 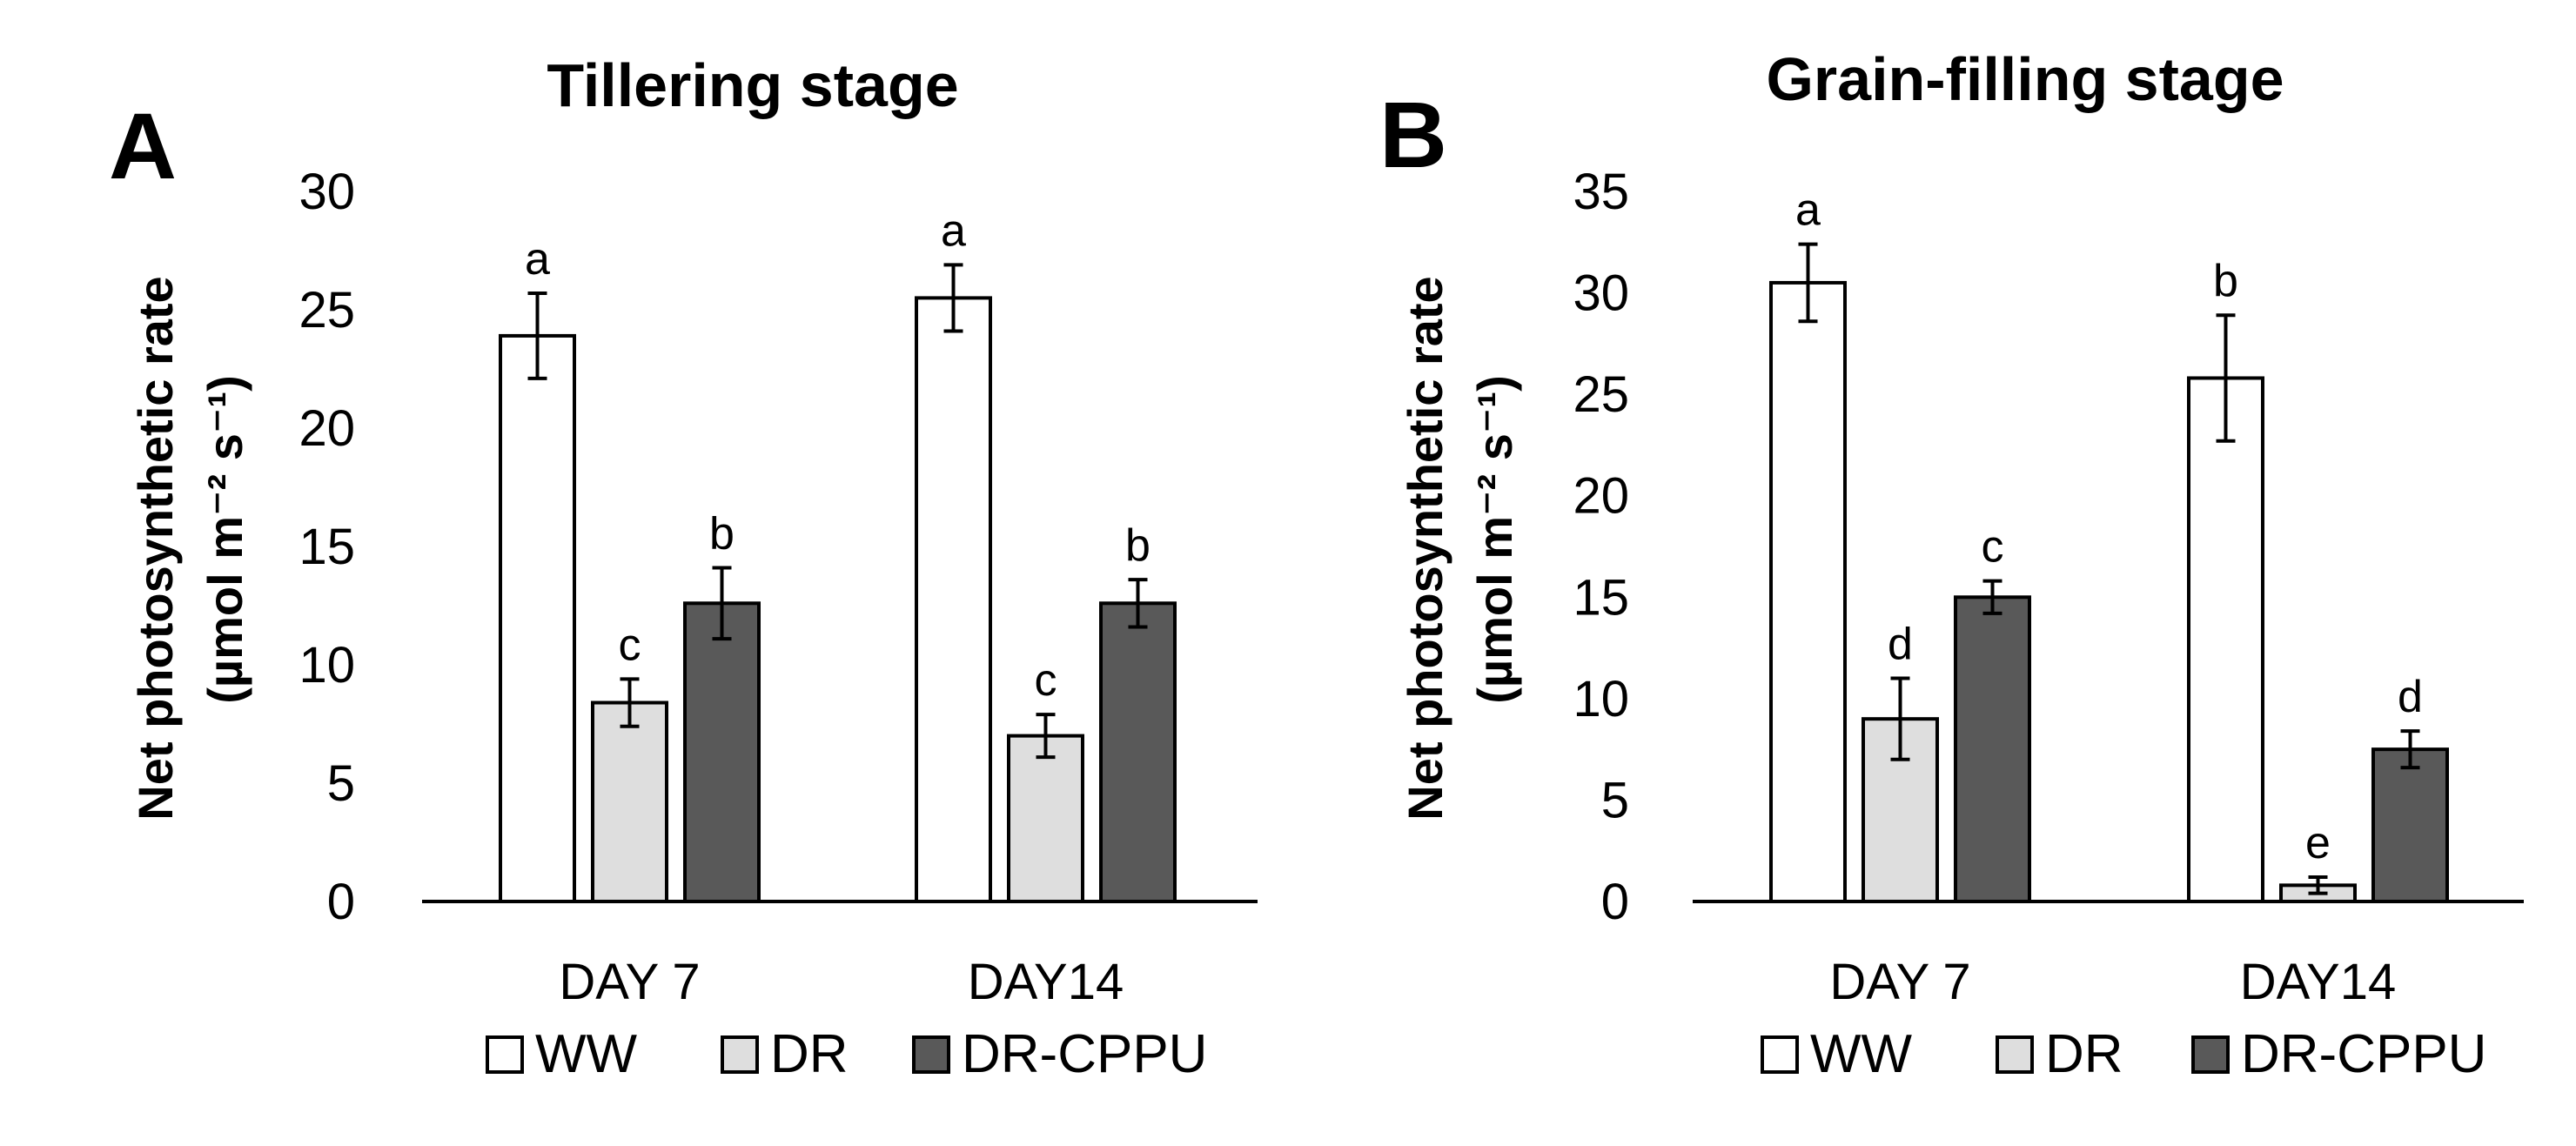 I want to click on panel-letter: A, so click(x=143, y=145).